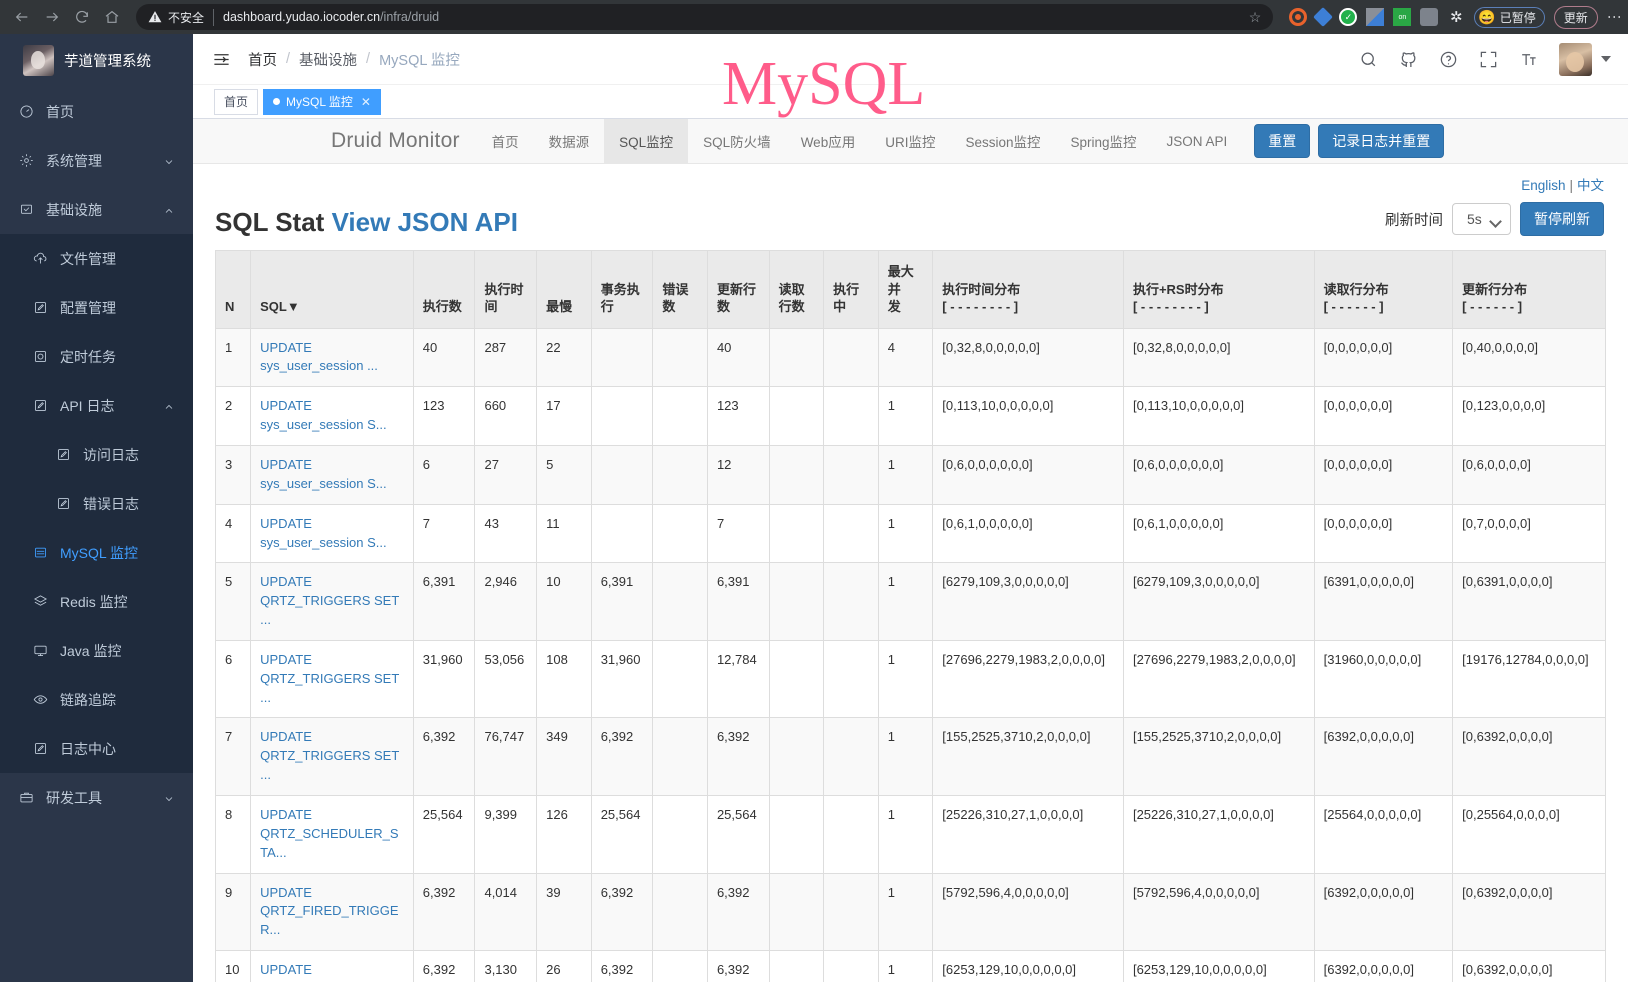 This screenshot has height=982, width=1628. What do you see at coordinates (506, 679) in the screenshot?
I see `cell-time: 53,056` at bounding box center [506, 679].